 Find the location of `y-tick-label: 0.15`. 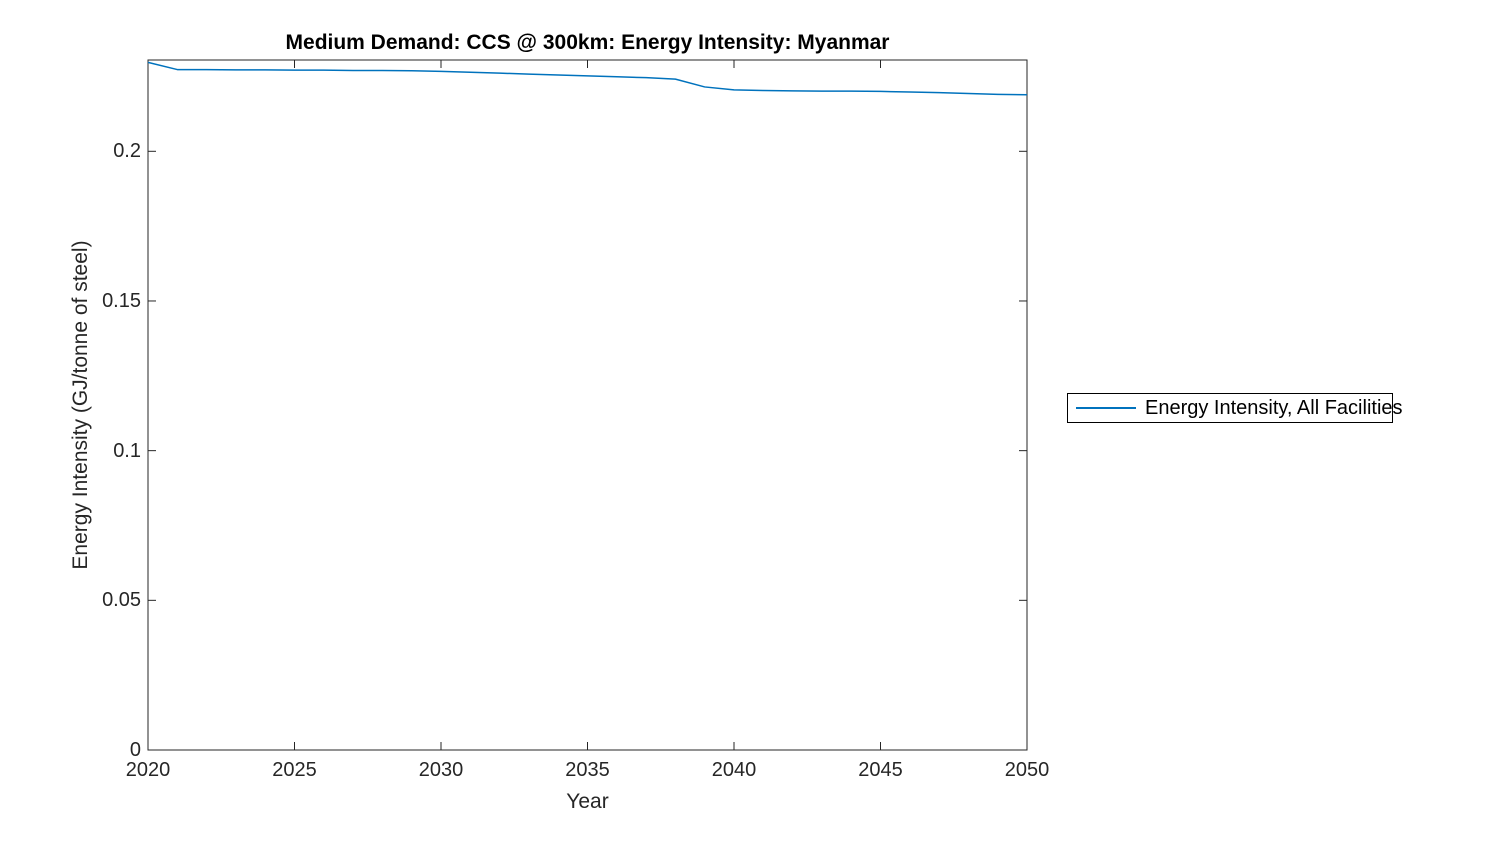

y-tick-label: 0.15 is located at coordinates (121, 300).